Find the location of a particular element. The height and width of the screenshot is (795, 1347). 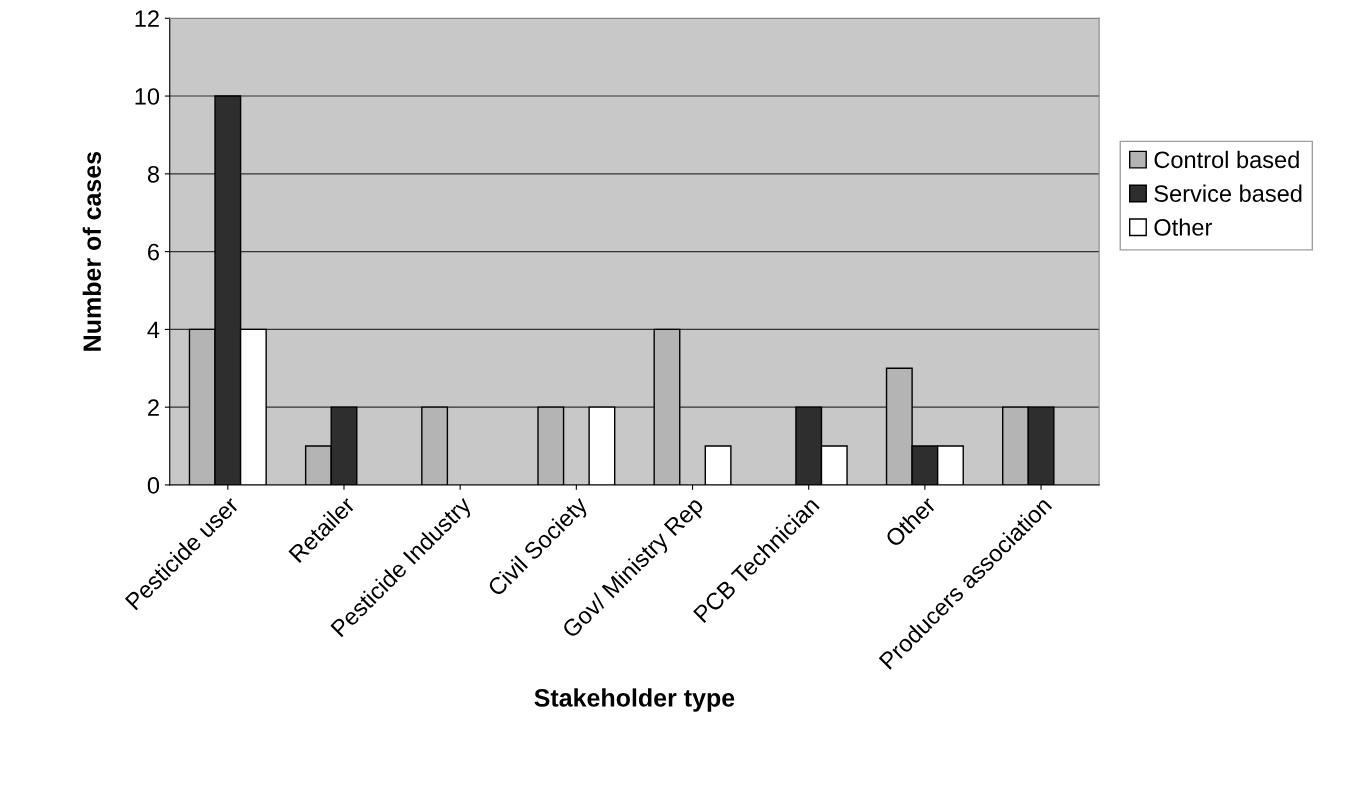

x-axis-title: Stakeholder type is located at coordinates (634, 700).